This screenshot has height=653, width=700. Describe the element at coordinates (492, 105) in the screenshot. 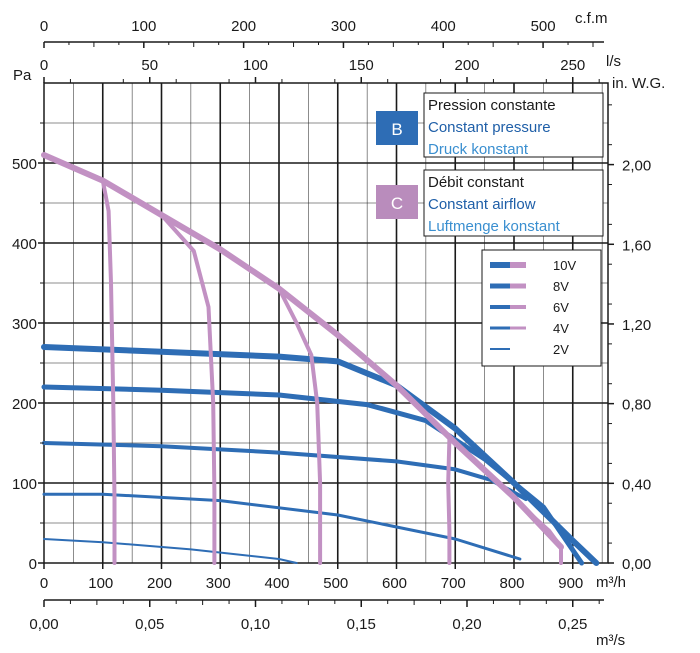

I see `legend-b-line-1: Pression constante` at that location.